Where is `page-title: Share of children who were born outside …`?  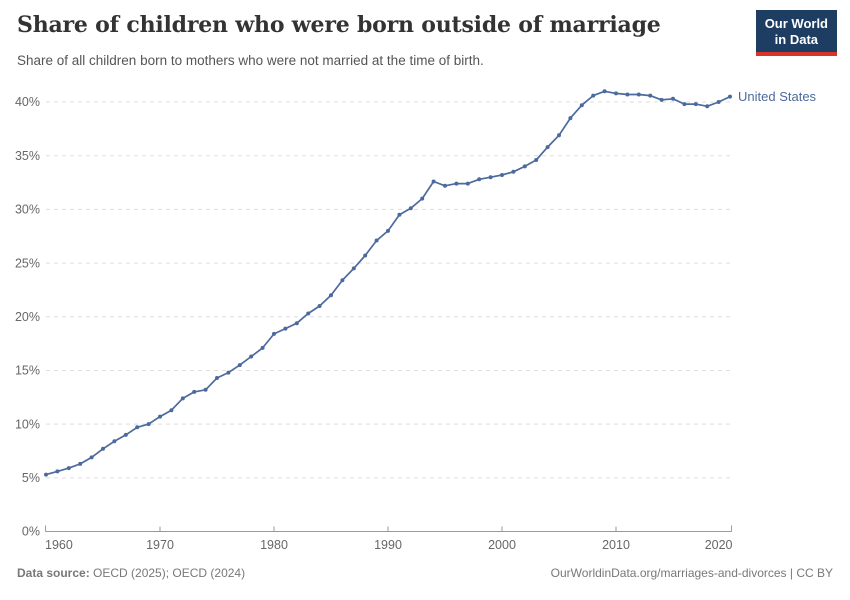
page-title: Share of children who were born outside … is located at coordinates (339, 25).